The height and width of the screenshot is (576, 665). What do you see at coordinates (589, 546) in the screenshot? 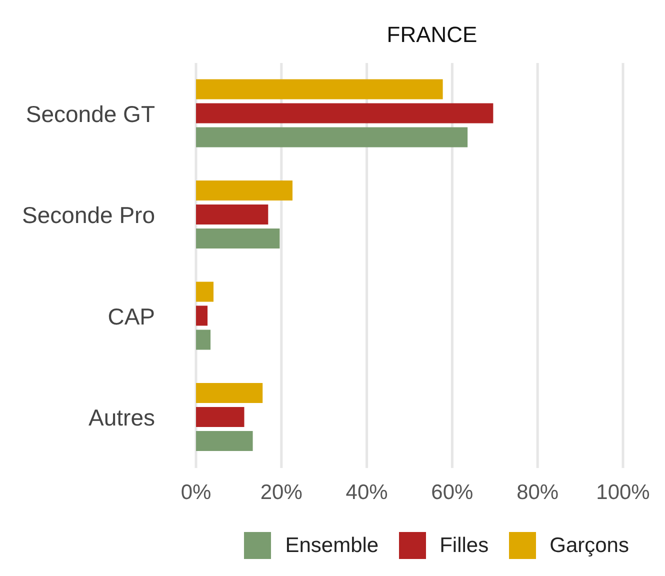
I see `legend-label: Garçons` at bounding box center [589, 546].